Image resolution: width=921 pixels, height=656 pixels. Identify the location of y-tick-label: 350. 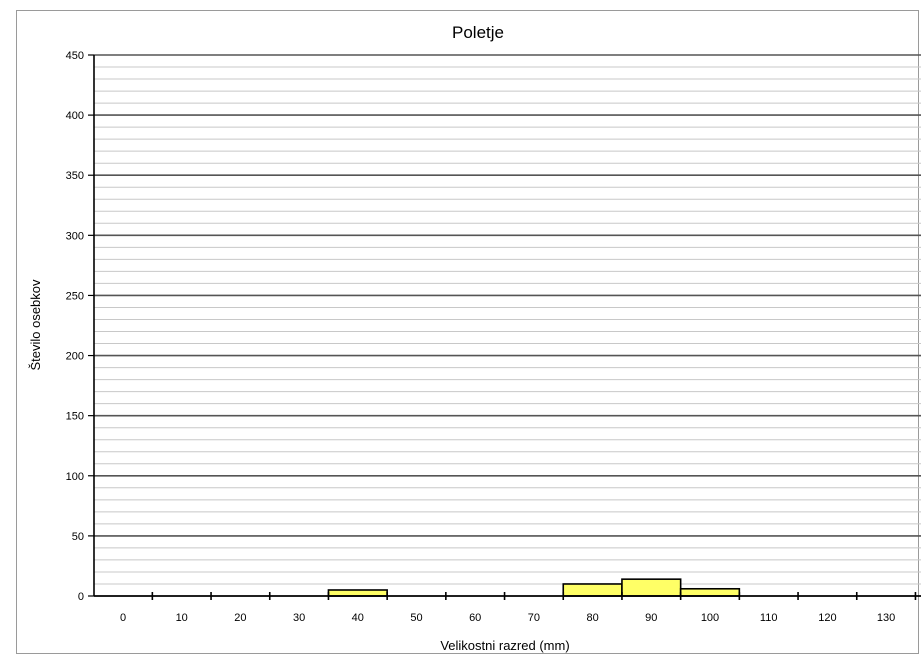
(75, 176).